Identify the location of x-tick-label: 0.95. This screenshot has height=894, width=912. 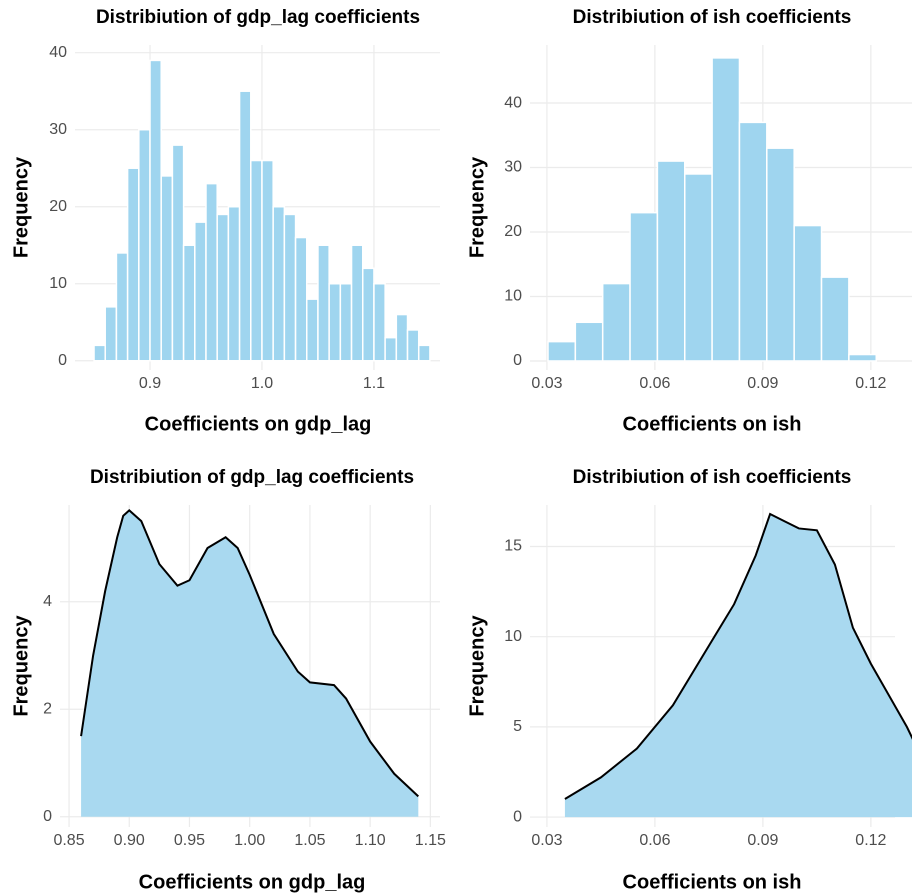
(189, 840).